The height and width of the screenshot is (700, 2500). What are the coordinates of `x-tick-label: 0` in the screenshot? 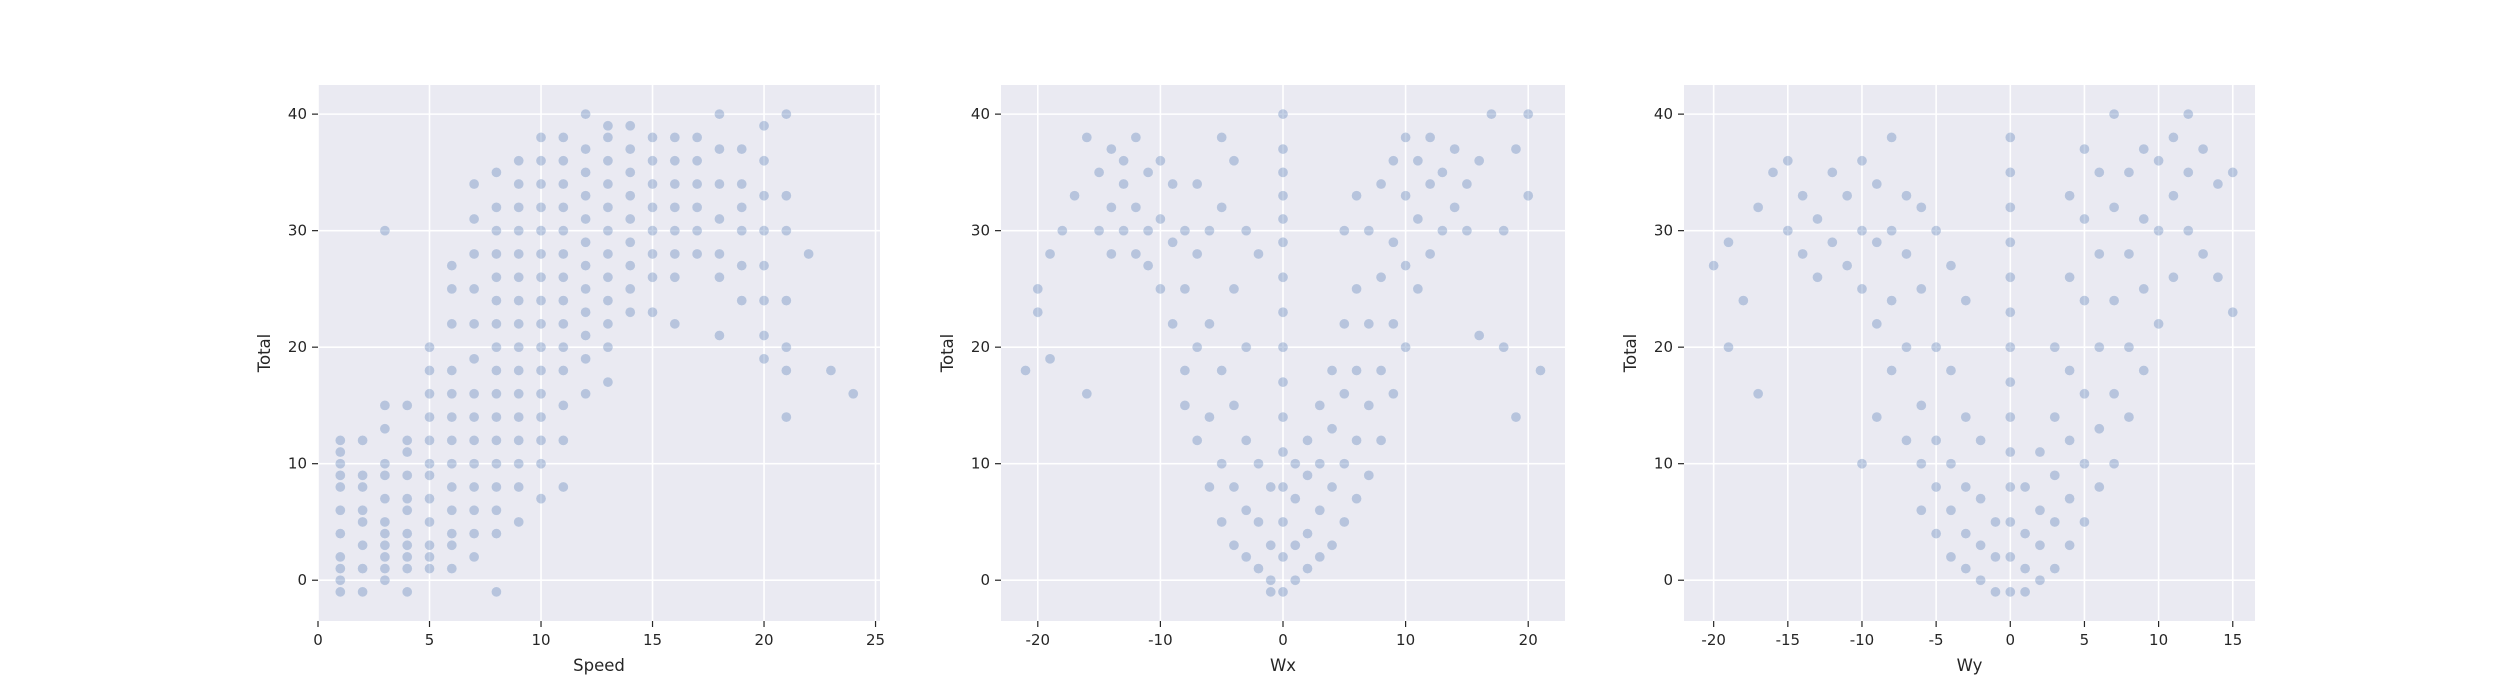 It's located at (318, 640).